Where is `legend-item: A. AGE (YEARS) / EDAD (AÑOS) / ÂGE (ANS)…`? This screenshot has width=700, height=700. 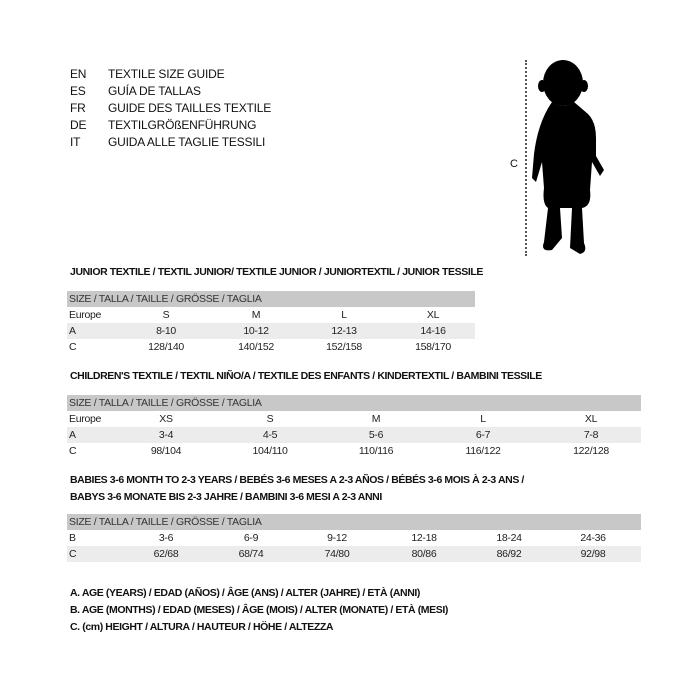
legend-item: A. AGE (YEARS) / EDAD (AÑOS) / ÂGE (ANS)… is located at coordinates (245, 593).